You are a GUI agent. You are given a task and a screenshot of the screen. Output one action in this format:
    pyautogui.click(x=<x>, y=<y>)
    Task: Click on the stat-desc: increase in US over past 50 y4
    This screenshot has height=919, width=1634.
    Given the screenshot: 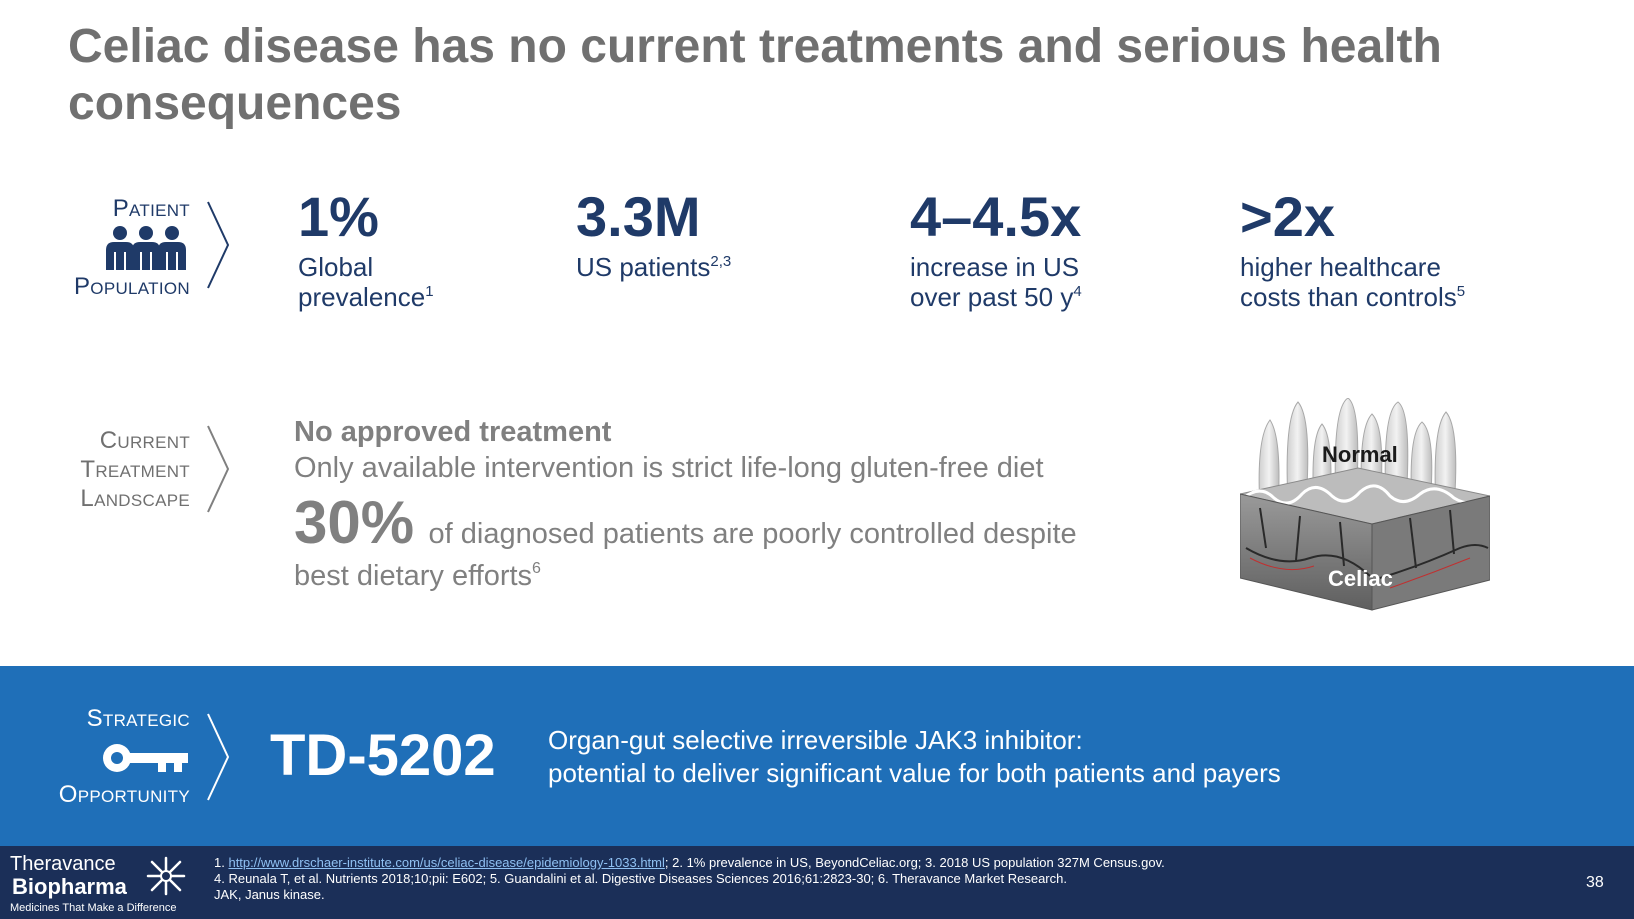 What is the action you would take?
    pyautogui.click(x=996, y=282)
    